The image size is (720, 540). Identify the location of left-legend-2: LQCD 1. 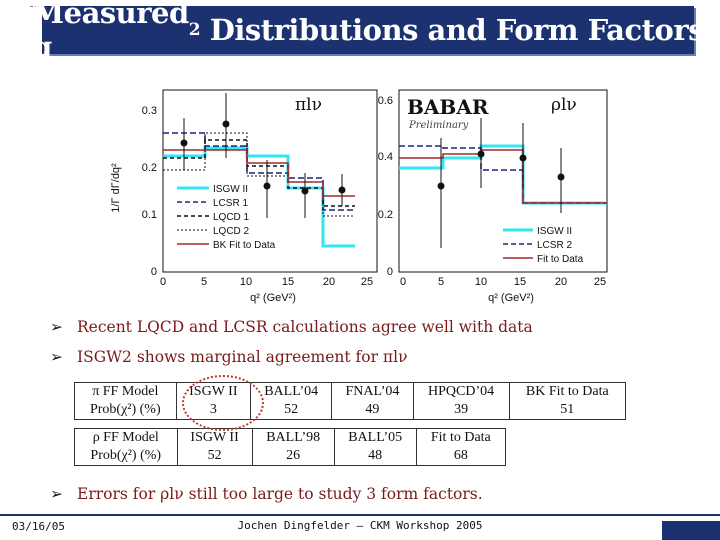
(231, 217).